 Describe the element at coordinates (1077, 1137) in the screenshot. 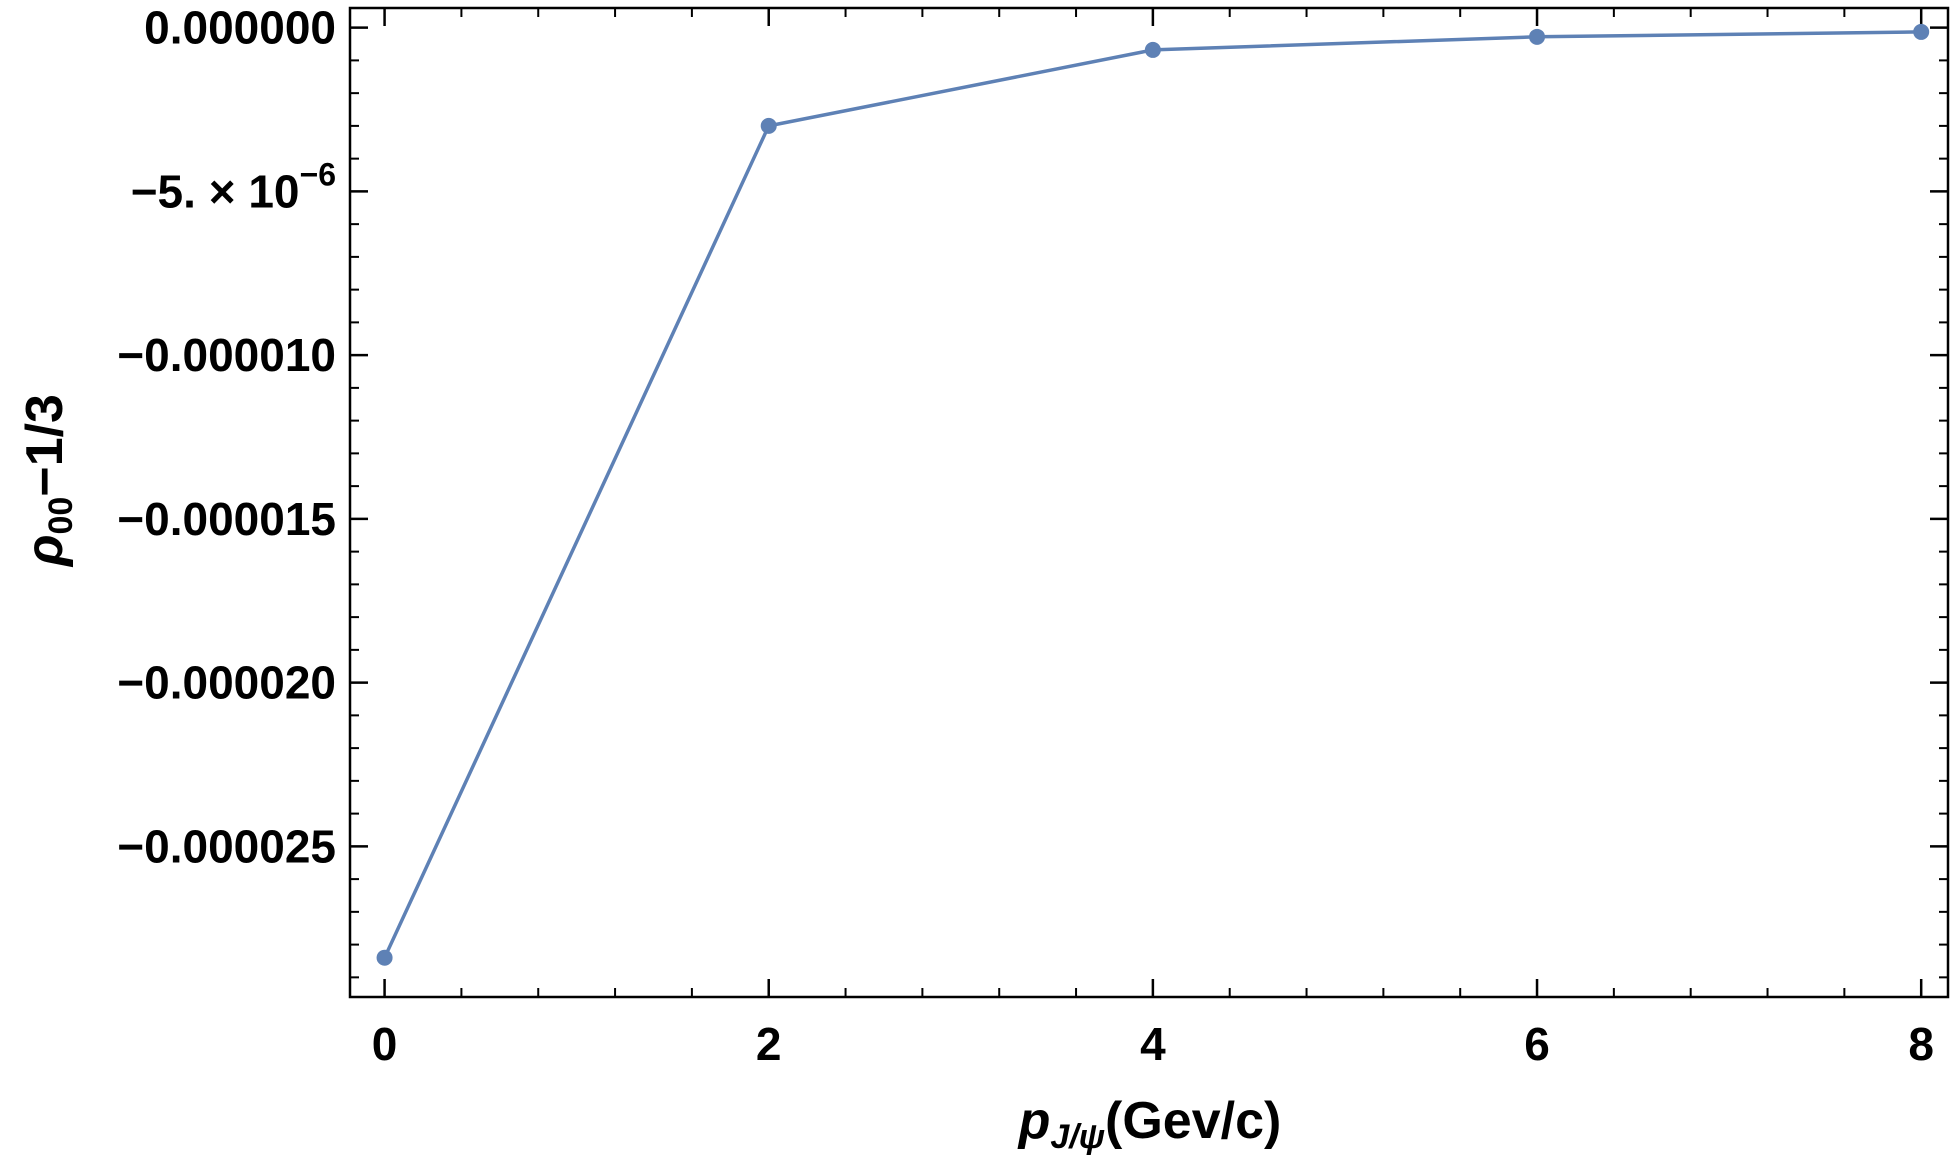

I see `x-axis-label-subscript: J/ψ` at that location.